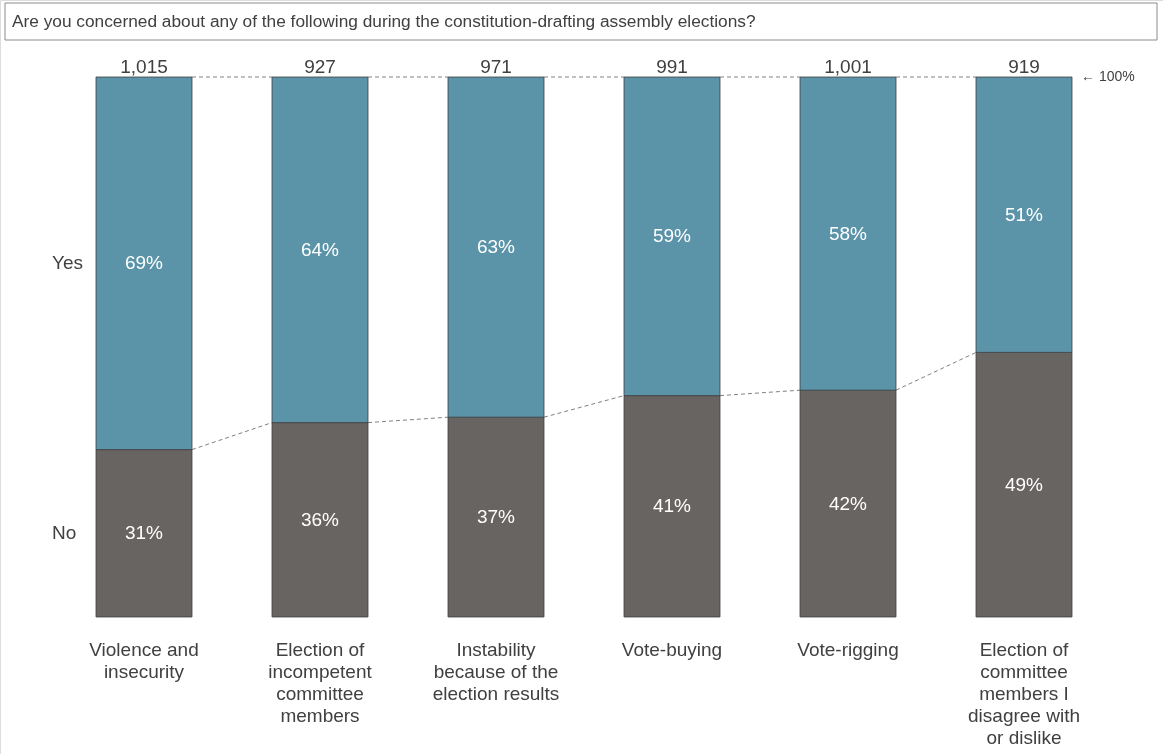 The height and width of the screenshot is (754, 1163). Describe the element at coordinates (1024, 214) in the screenshot. I see `data-label: 51%` at that location.